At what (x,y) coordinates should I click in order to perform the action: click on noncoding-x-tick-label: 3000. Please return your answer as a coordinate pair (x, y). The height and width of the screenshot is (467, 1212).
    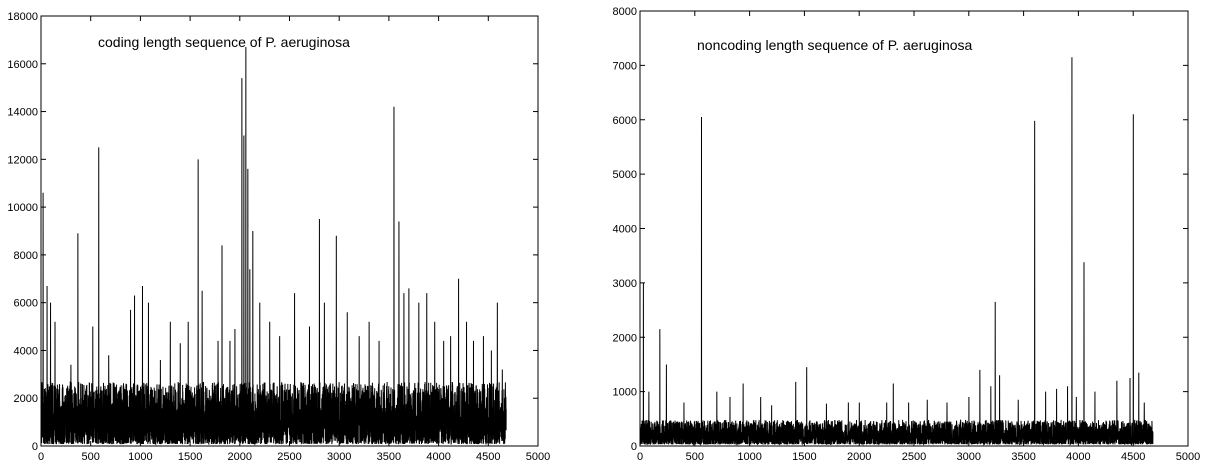
    Looking at the image, I should click on (969, 457).